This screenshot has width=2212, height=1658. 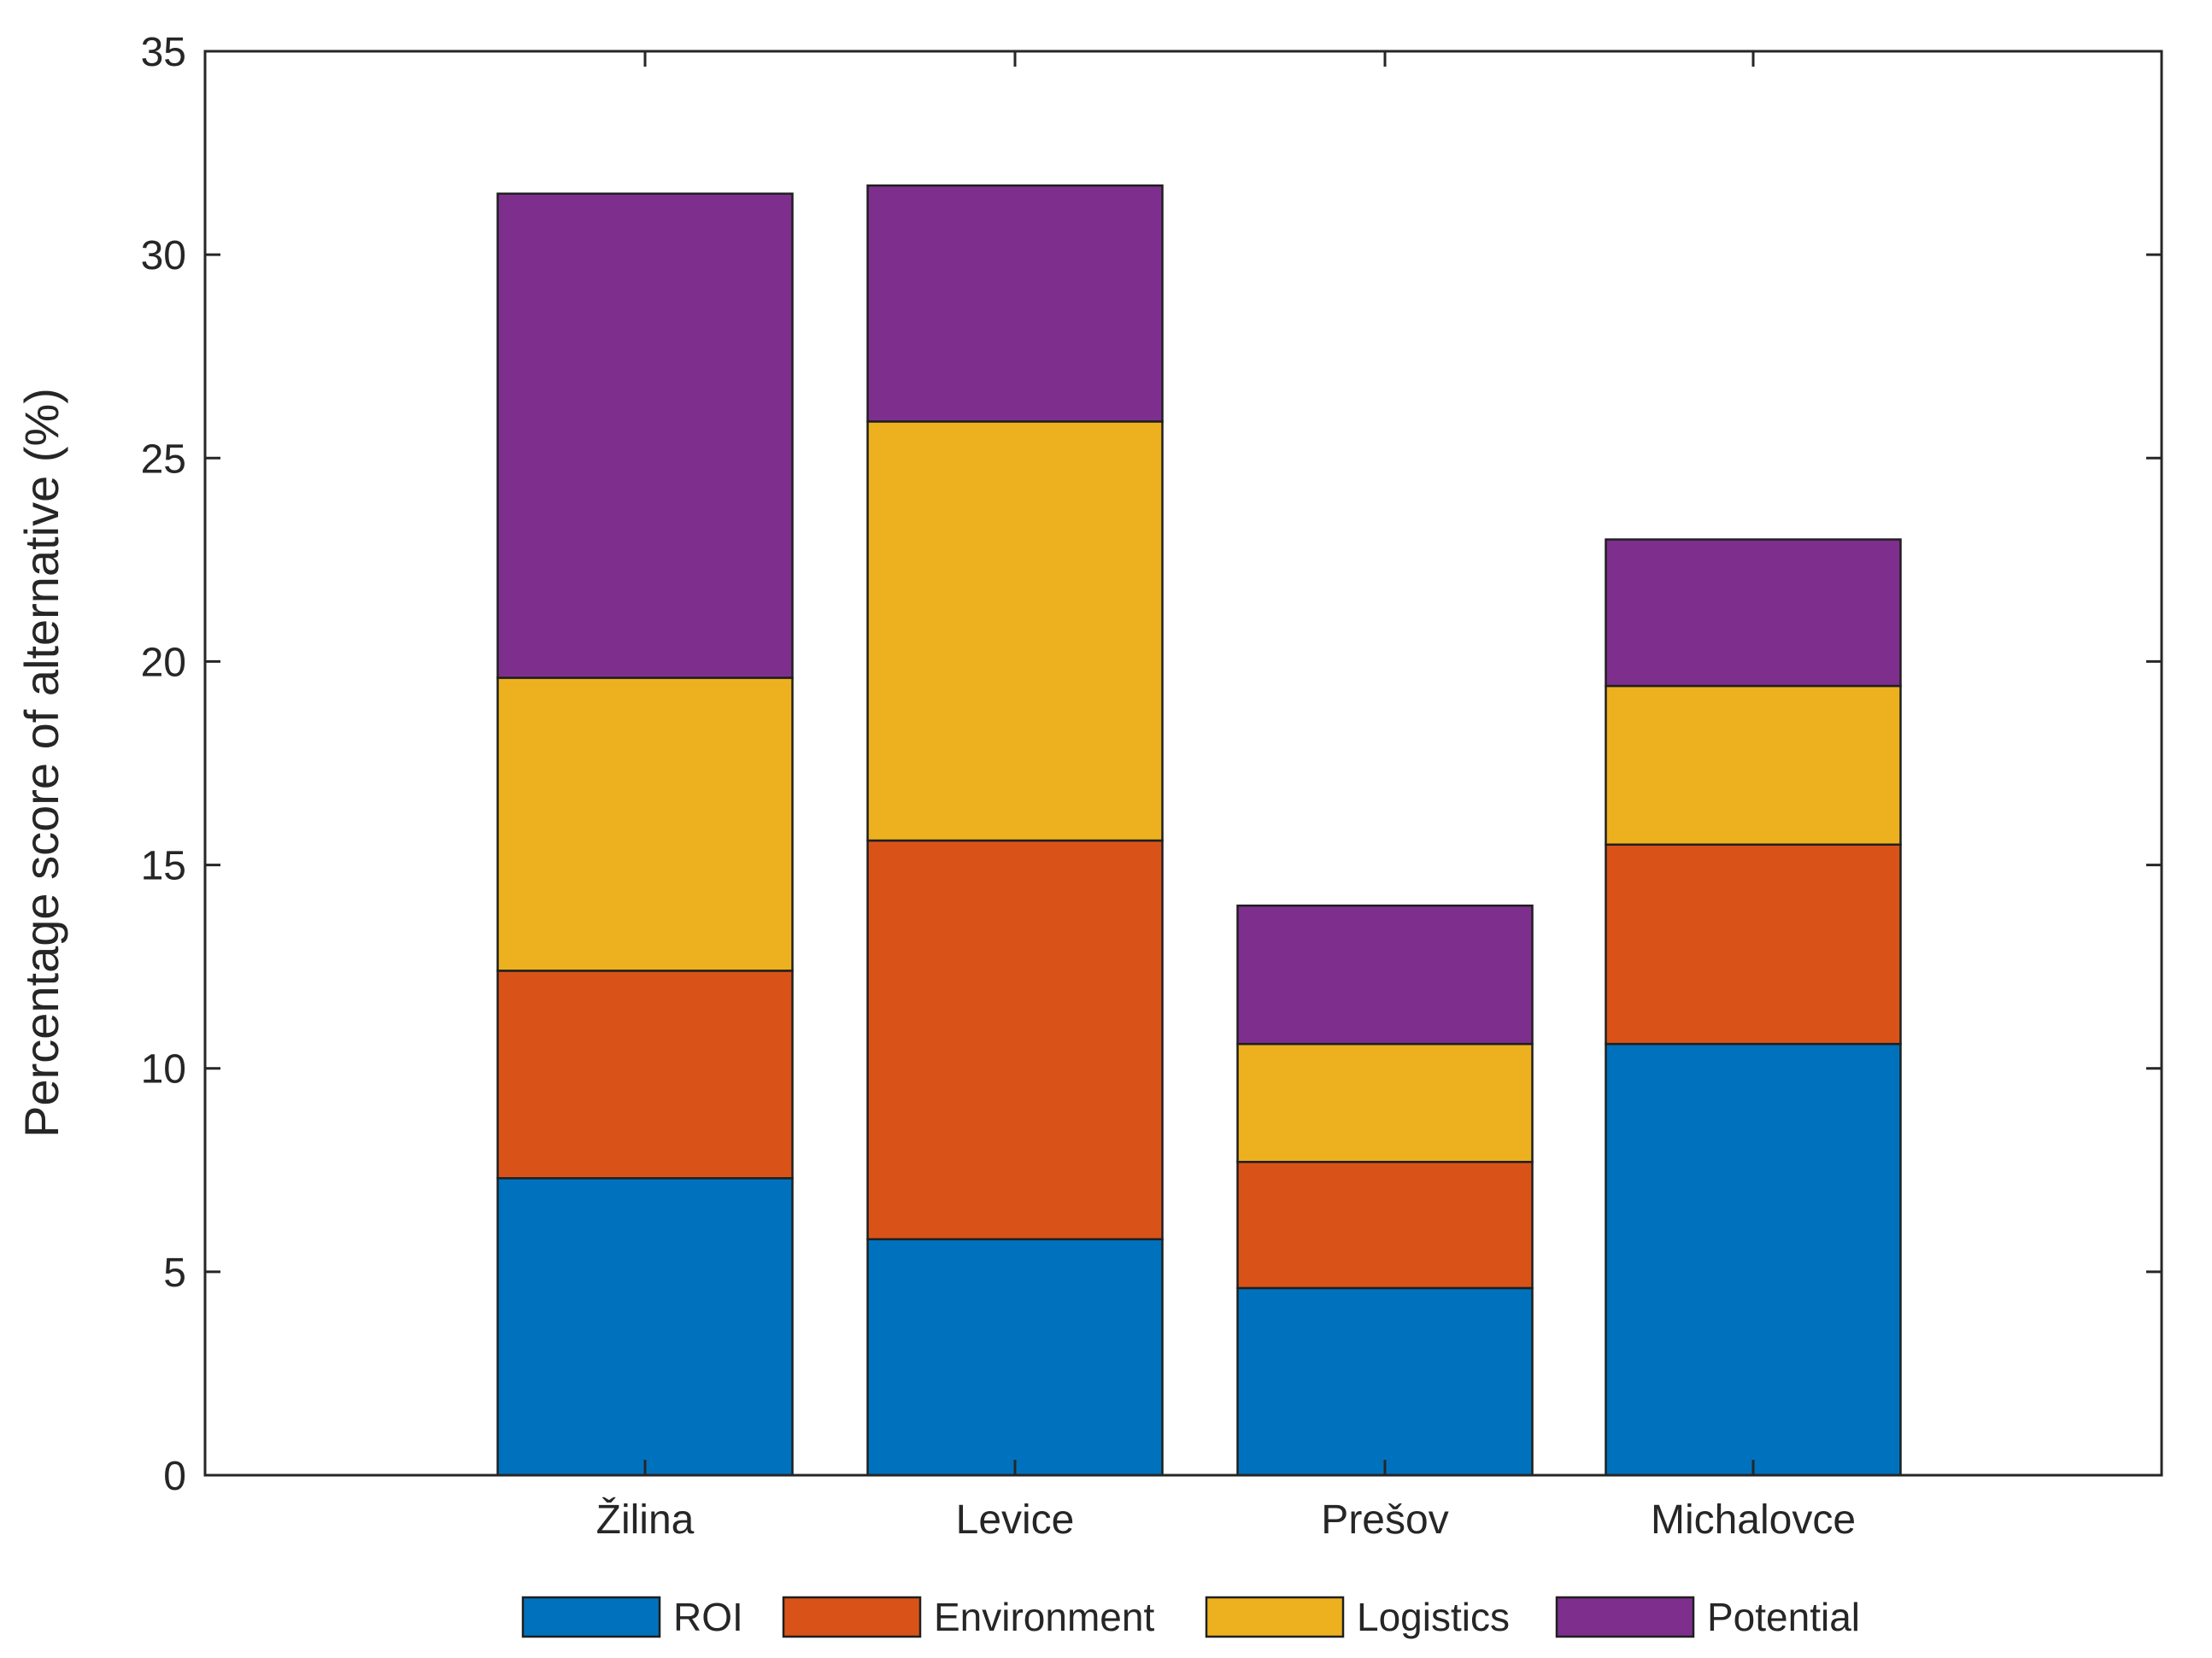 I want to click on y-tick-label-4: 20, so click(x=163, y=662).